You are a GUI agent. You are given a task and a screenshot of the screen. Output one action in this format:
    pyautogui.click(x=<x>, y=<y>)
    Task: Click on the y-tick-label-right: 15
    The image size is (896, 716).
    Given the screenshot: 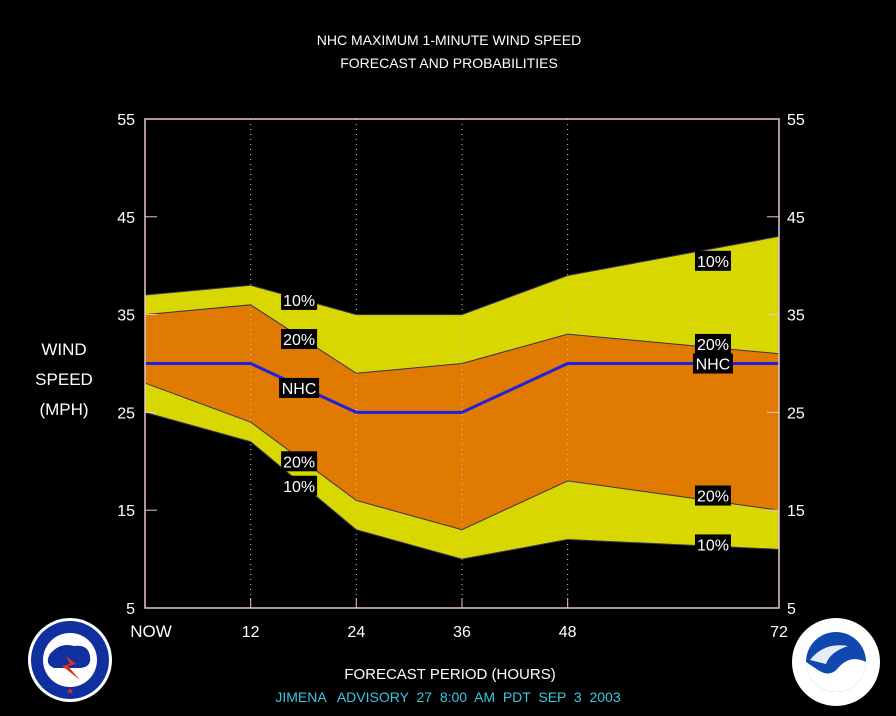 What is the action you would take?
    pyautogui.click(x=796, y=511)
    